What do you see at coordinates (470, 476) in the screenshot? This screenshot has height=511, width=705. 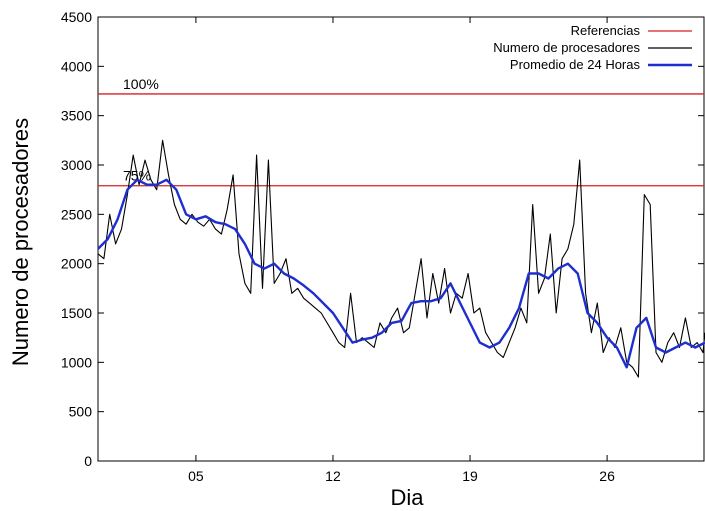 I see `x-tick-label: 19` at bounding box center [470, 476].